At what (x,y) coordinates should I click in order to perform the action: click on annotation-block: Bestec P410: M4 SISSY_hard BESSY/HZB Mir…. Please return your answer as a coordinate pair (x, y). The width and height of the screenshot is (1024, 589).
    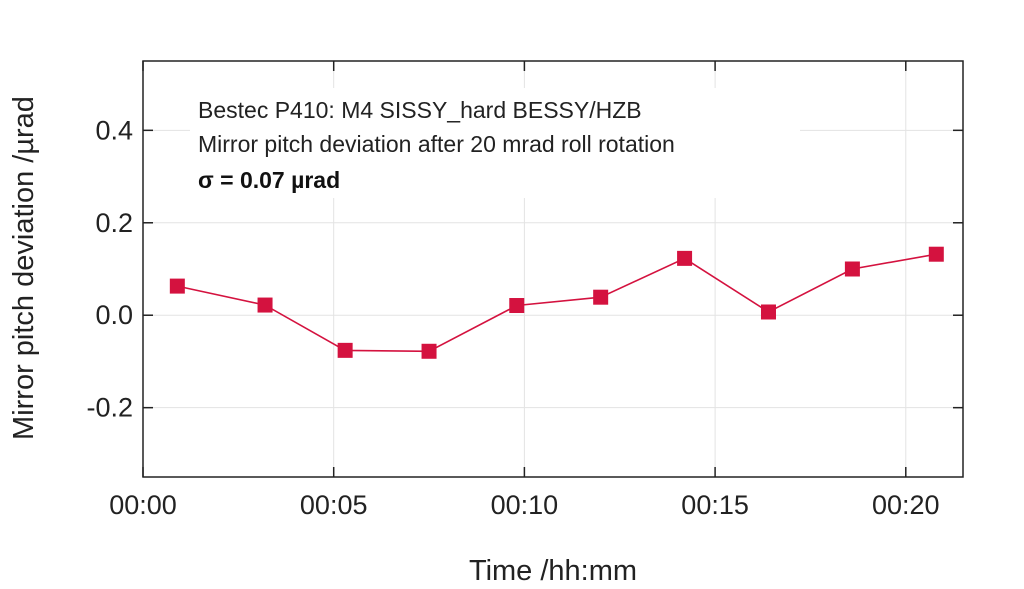
    Looking at the image, I should click on (495, 143).